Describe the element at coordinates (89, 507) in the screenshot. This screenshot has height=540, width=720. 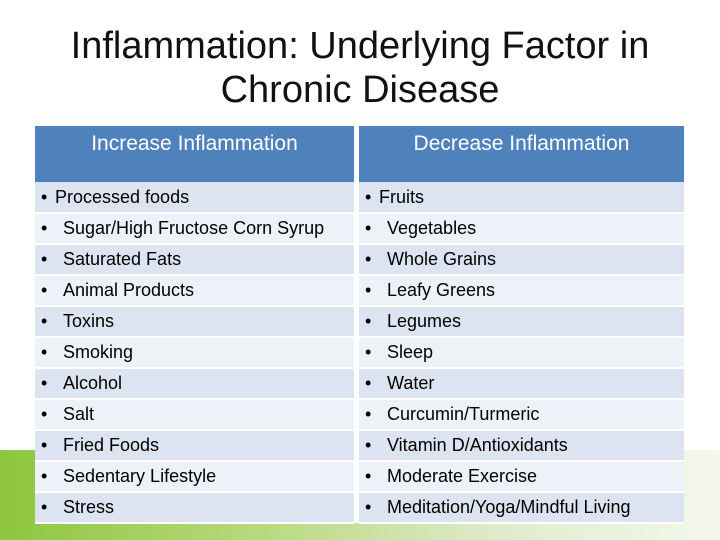
I see `item-label: Stress` at that location.